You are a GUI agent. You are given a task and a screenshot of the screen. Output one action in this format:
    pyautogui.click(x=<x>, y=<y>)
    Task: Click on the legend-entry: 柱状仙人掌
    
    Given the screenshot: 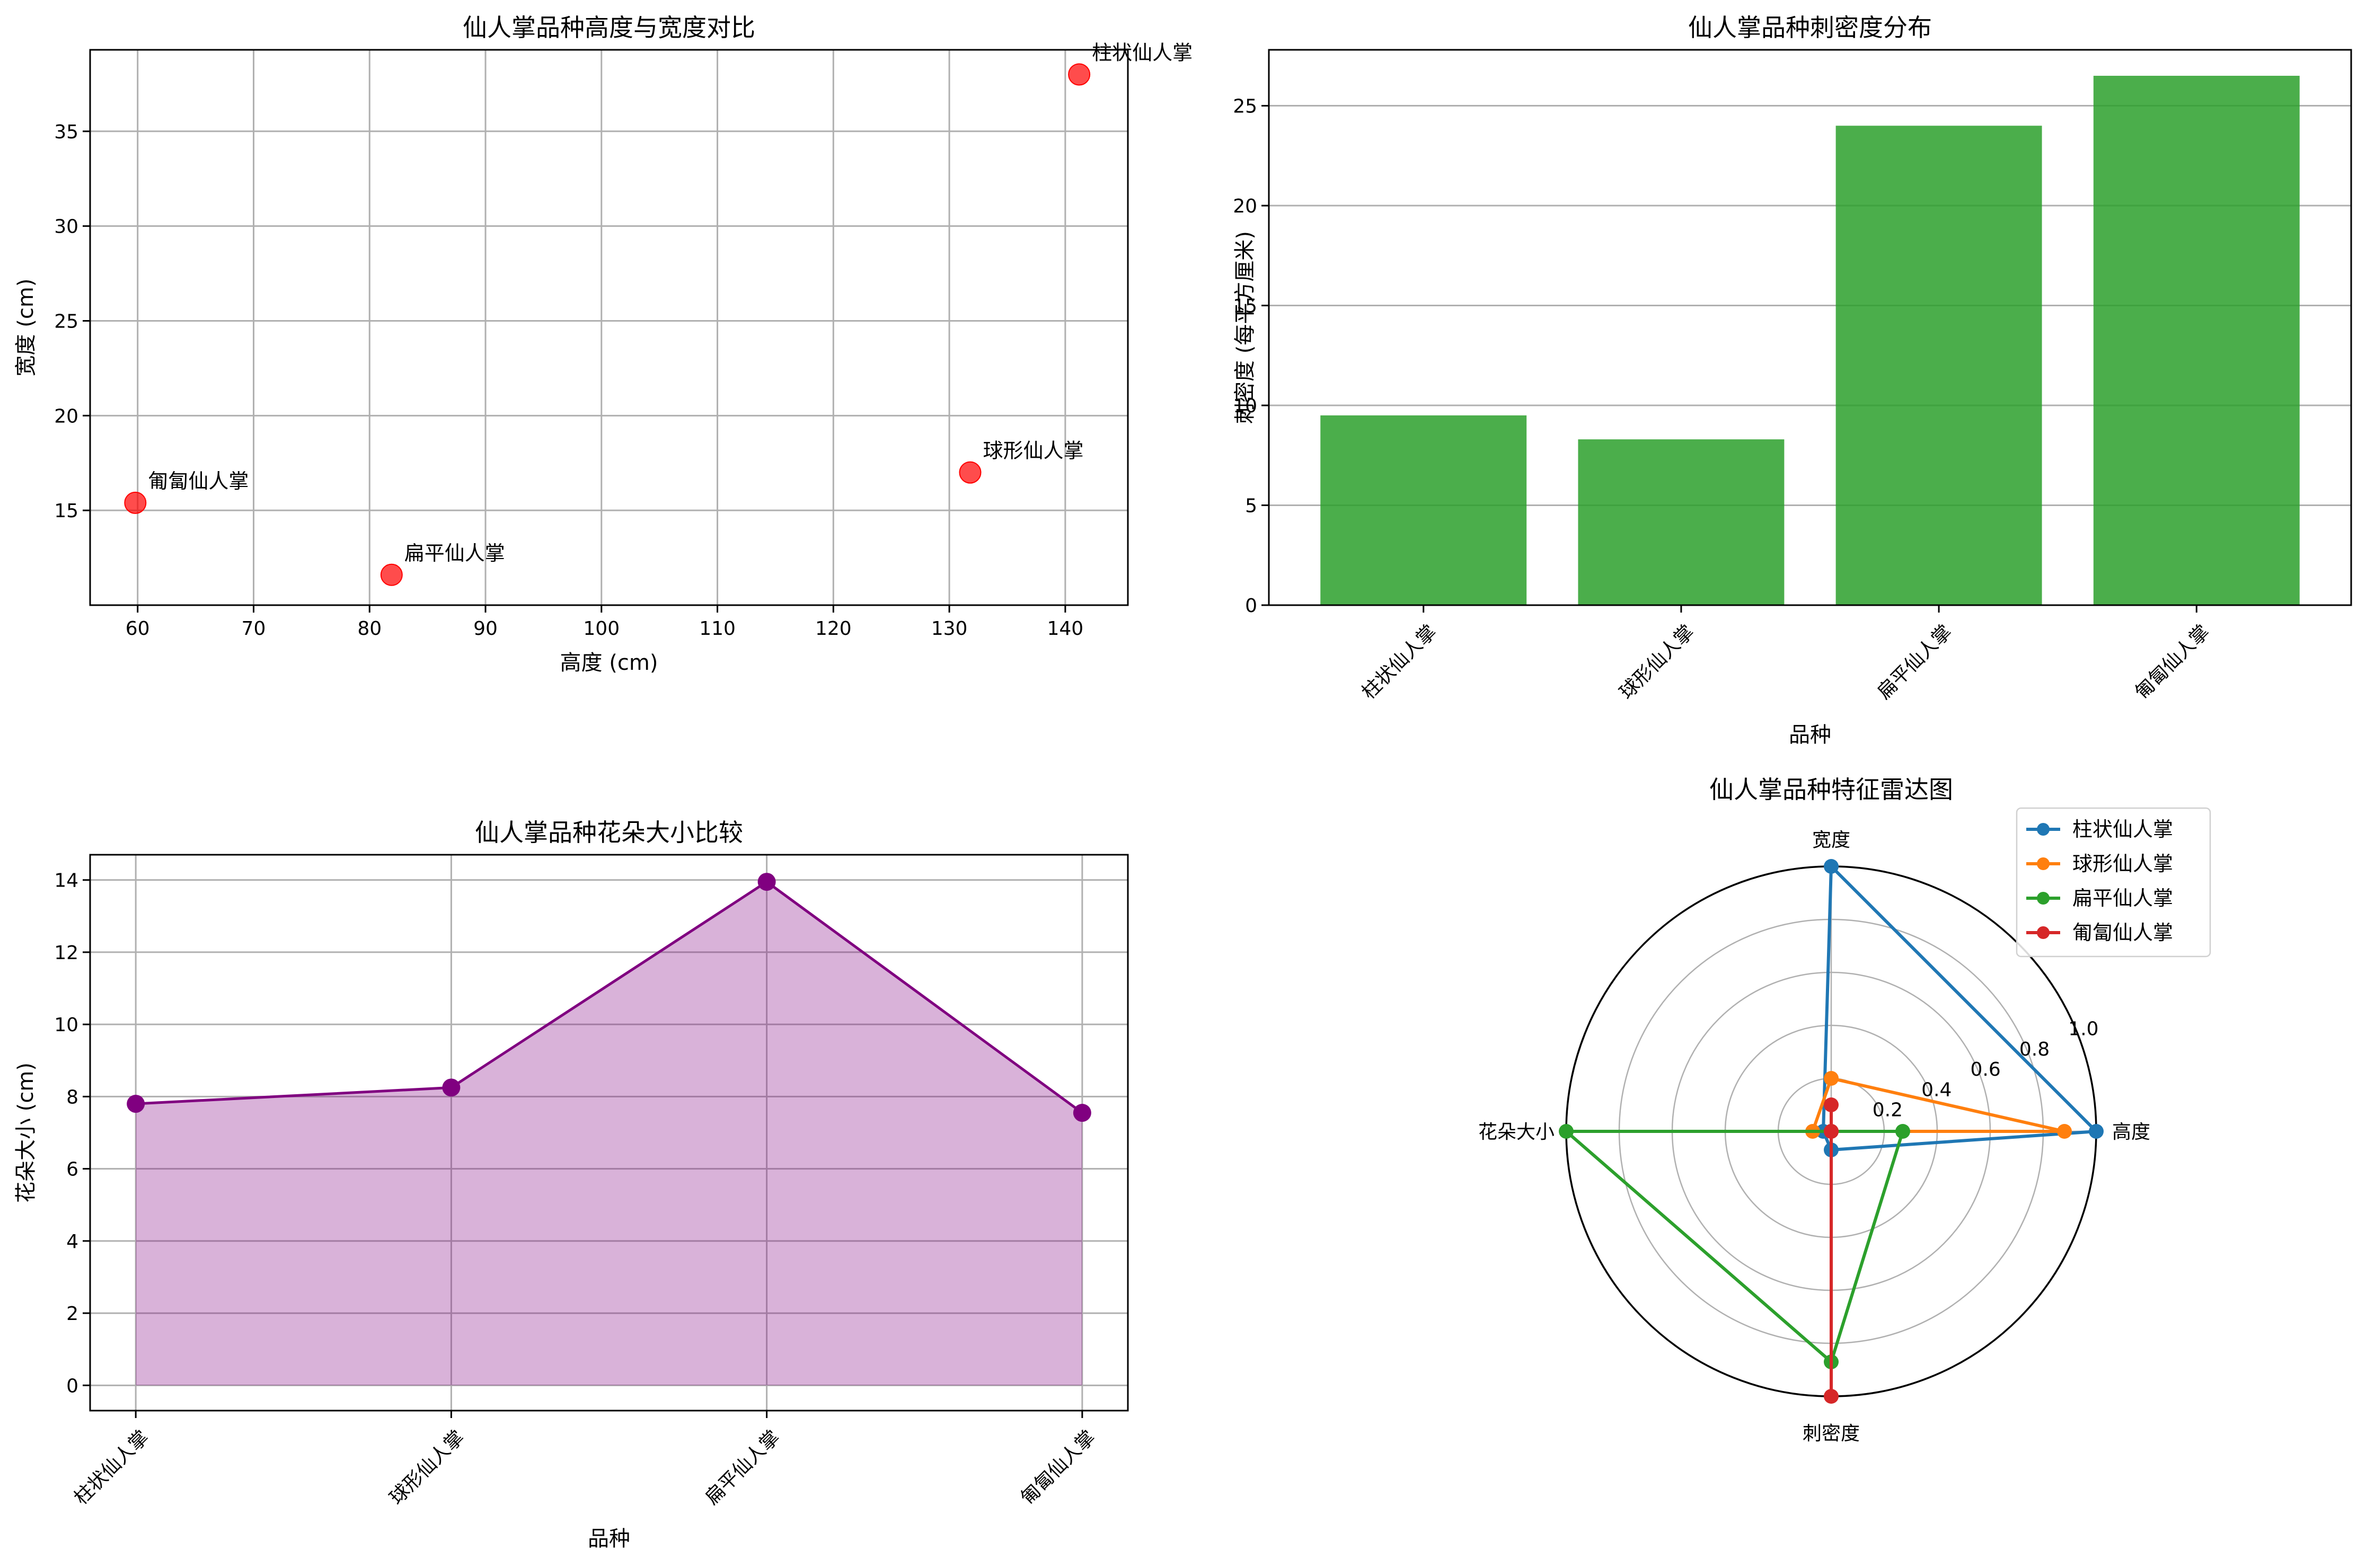 What is the action you would take?
    pyautogui.click(x=2122, y=829)
    